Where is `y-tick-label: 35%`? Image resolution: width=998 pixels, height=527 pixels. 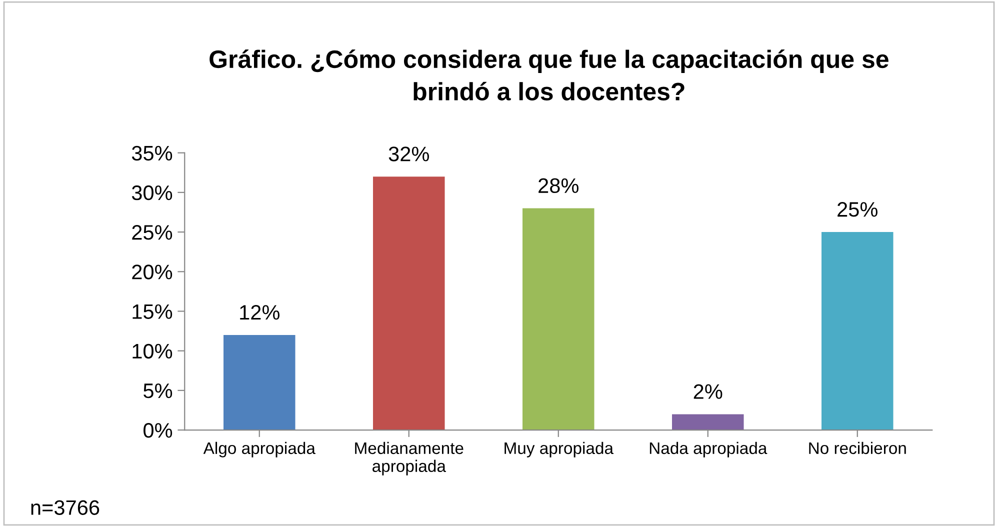
y-tick-label: 35% is located at coordinates (152, 153).